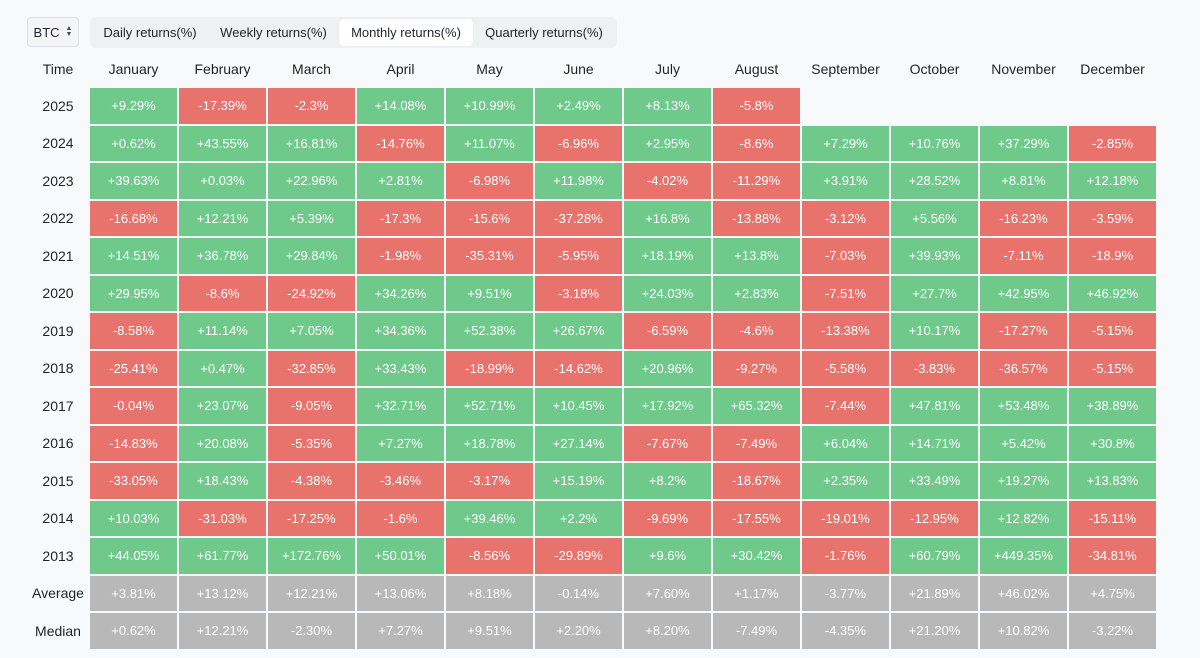  What do you see at coordinates (578, 631) in the screenshot?
I see `summary-cell: +2.20%` at bounding box center [578, 631].